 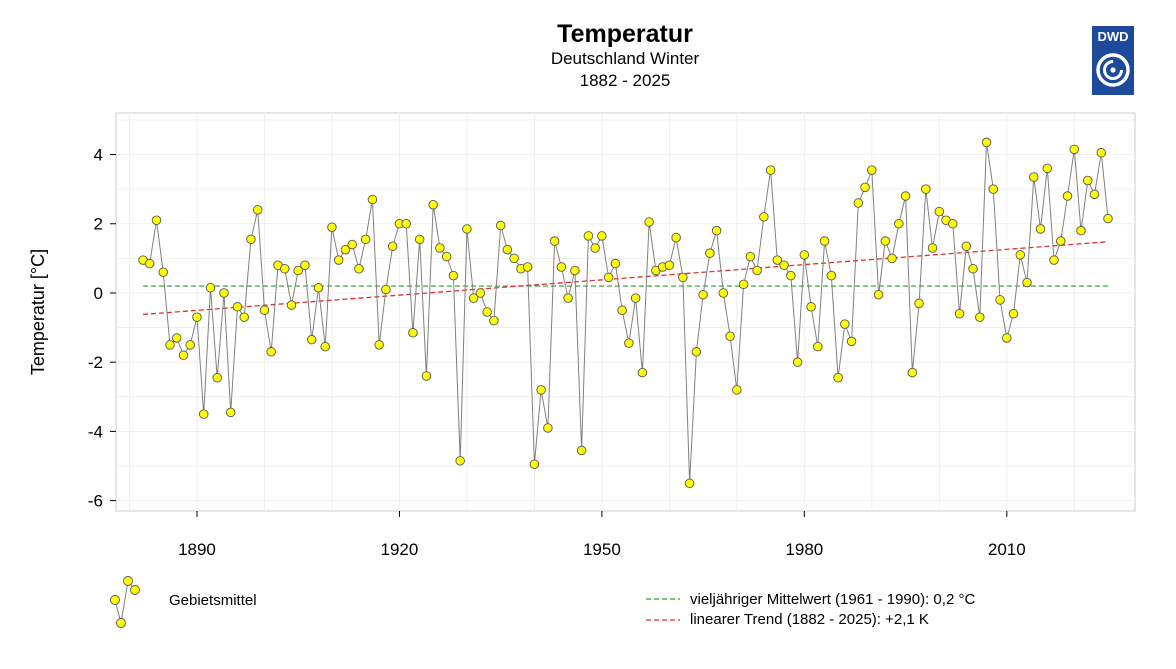 What do you see at coordinates (683, 277) in the screenshot?
I see `data-point-1962` at bounding box center [683, 277].